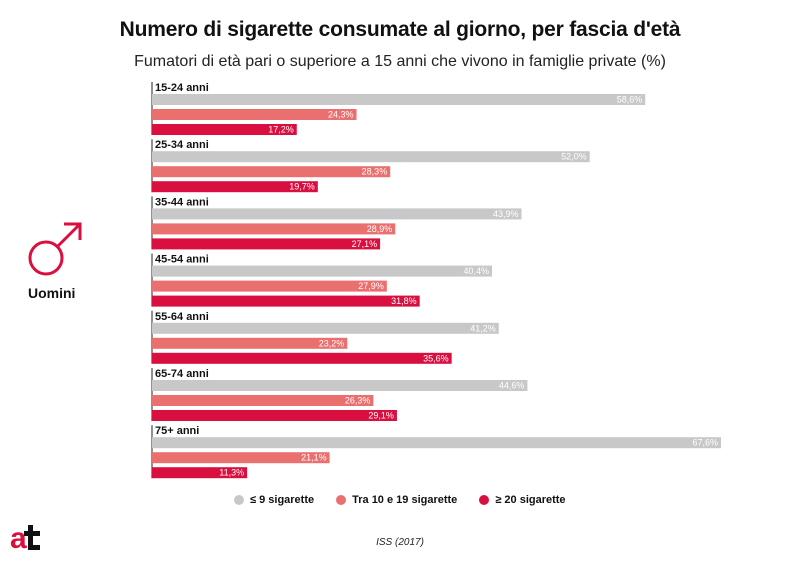 The image size is (800, 565). I want to click on legend-label-light: ≤ 9 sigarette, so click(282, 500).